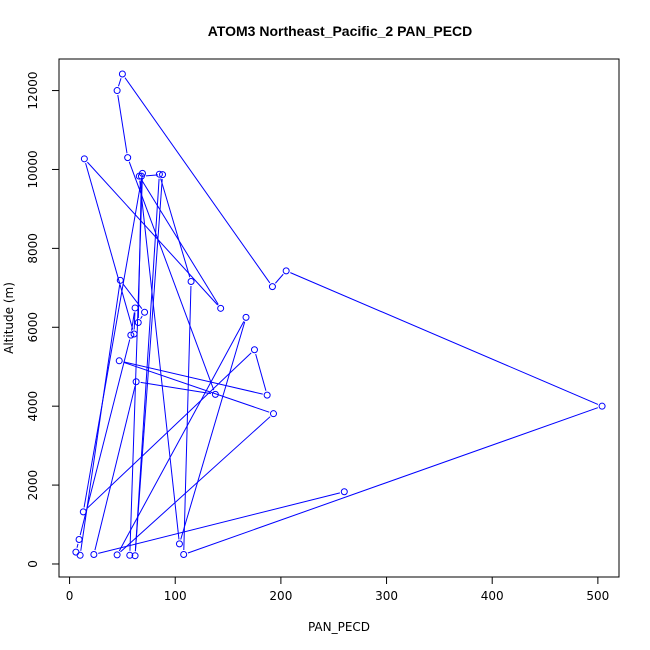 Image resolution: width=650 pixels, height=650 pixels. Describe the element at coordinates (9, 318) in the screenshot. I see `y-axis-label: Altitude (m)` at that location.